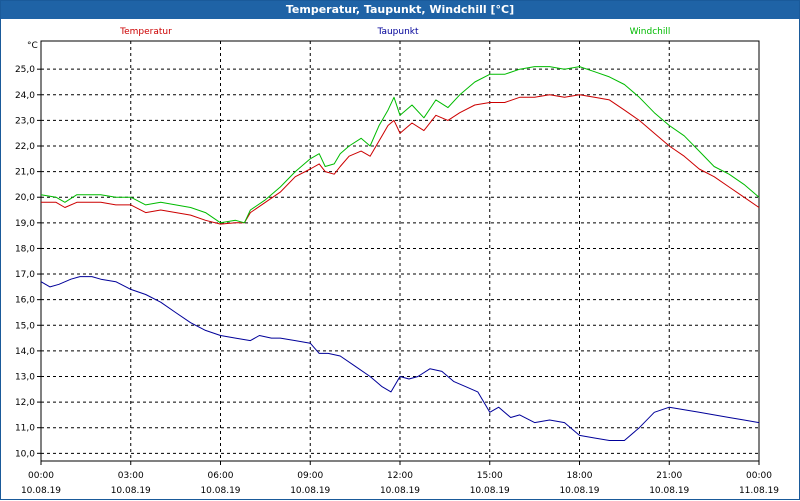 The height and width of the screenshot is (501, 800). I want to click on legend: Temperatur Taupunkt Windchill, so click(394, 32).